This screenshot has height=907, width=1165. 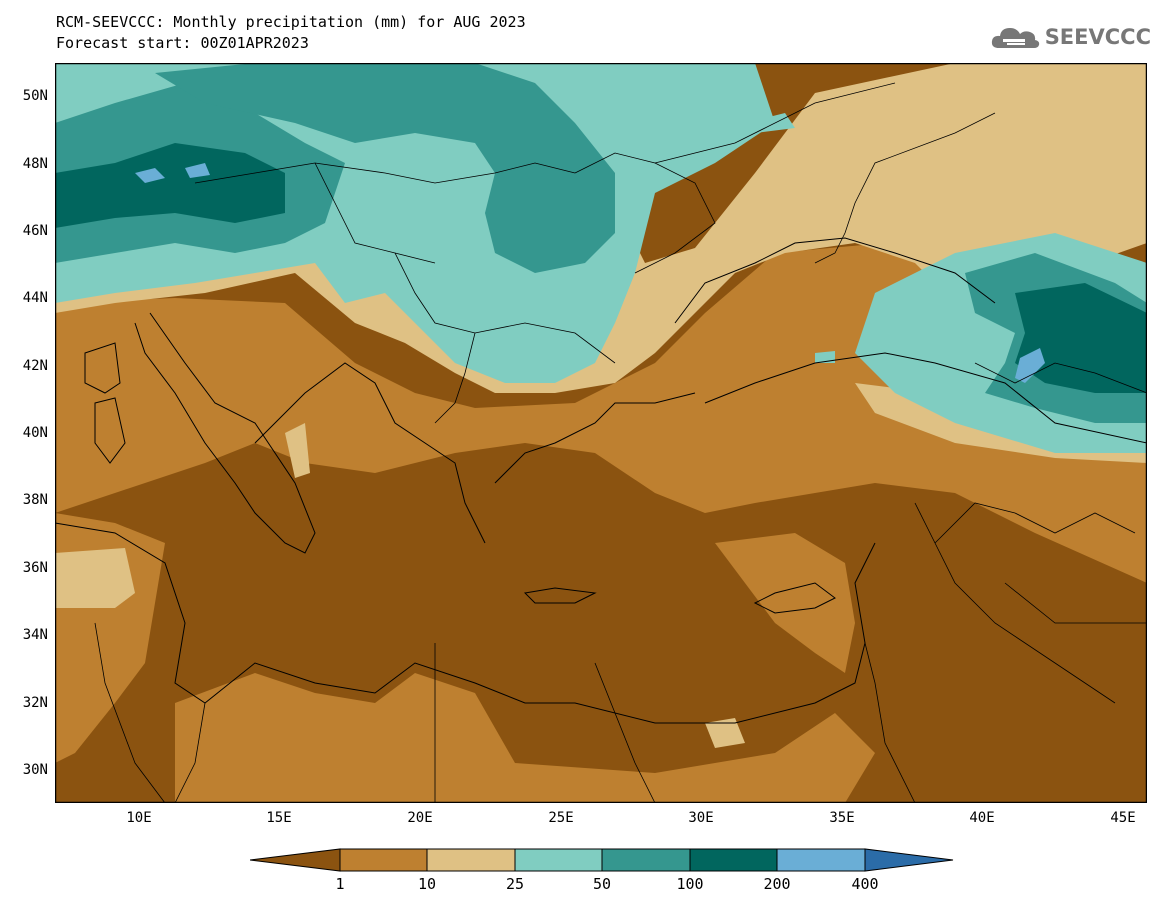 I want to click on seevccc-logo: SEEVCCC, so click(x=1070, y=37).